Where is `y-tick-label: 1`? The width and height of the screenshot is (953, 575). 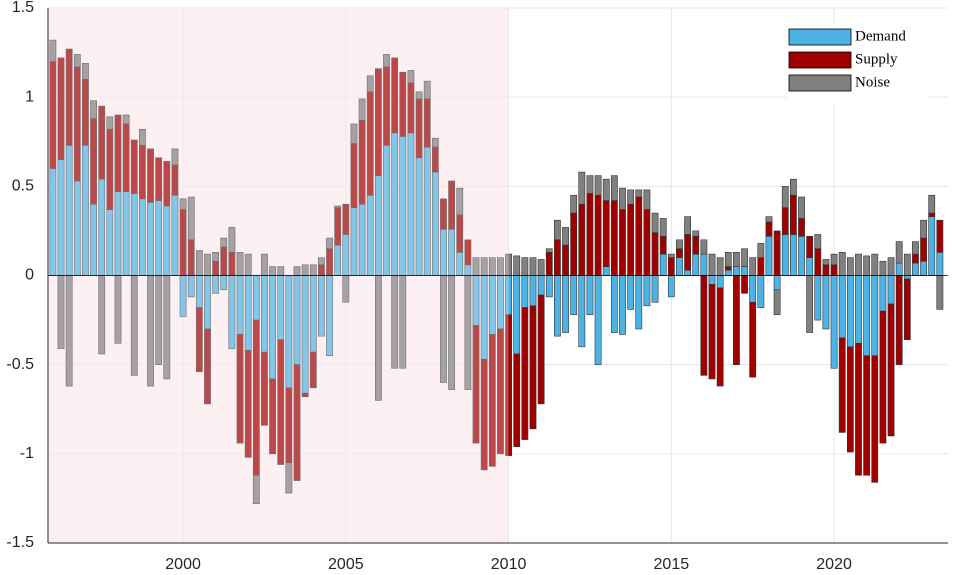
y-tick-label: 1 is located at coordinates (29, 96).